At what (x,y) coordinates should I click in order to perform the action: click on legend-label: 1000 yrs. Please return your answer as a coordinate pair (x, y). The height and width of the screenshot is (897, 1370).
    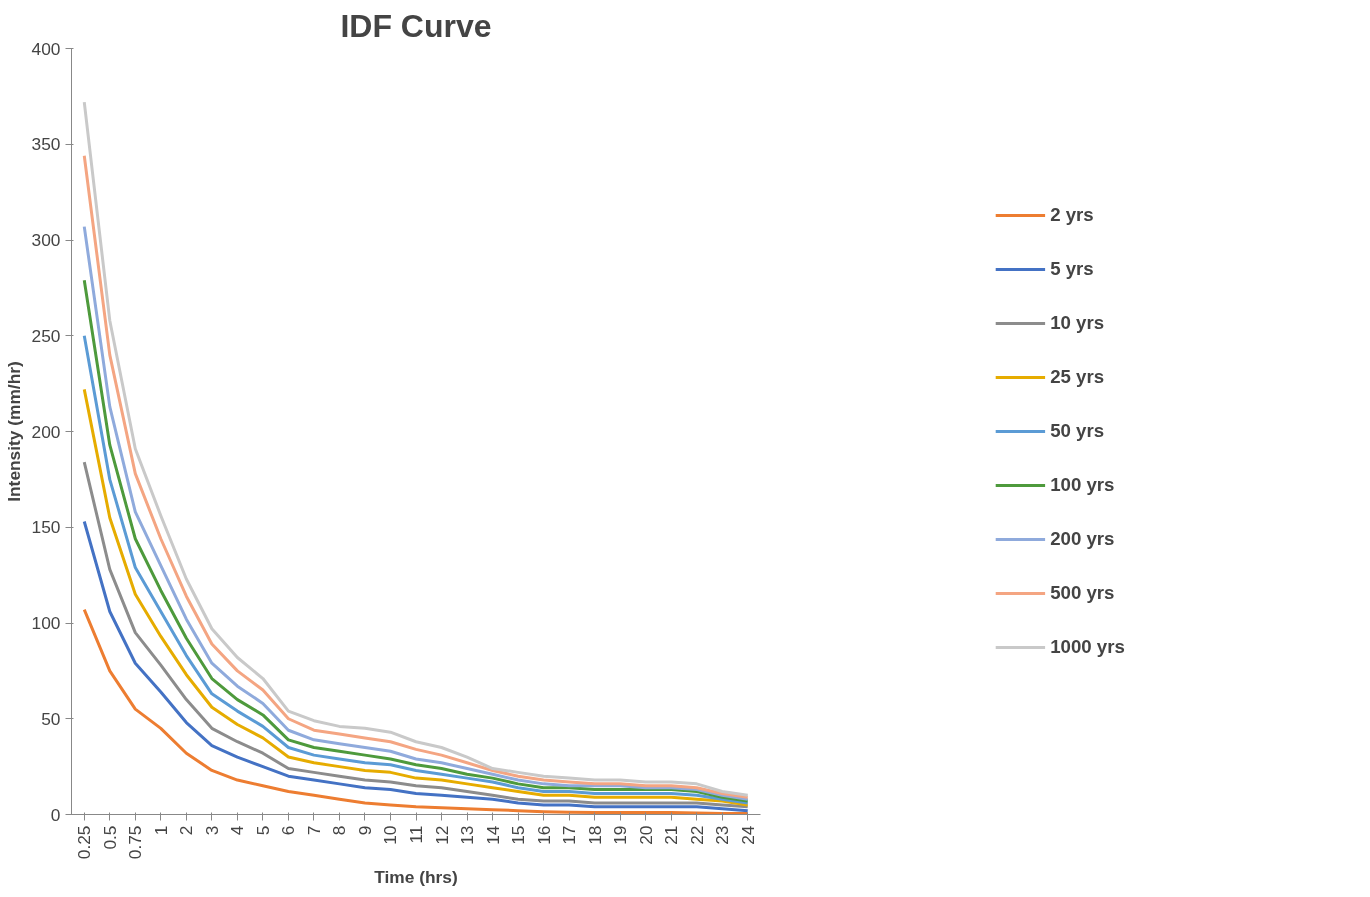
    Looking at the image, I should click on (1087, 647).